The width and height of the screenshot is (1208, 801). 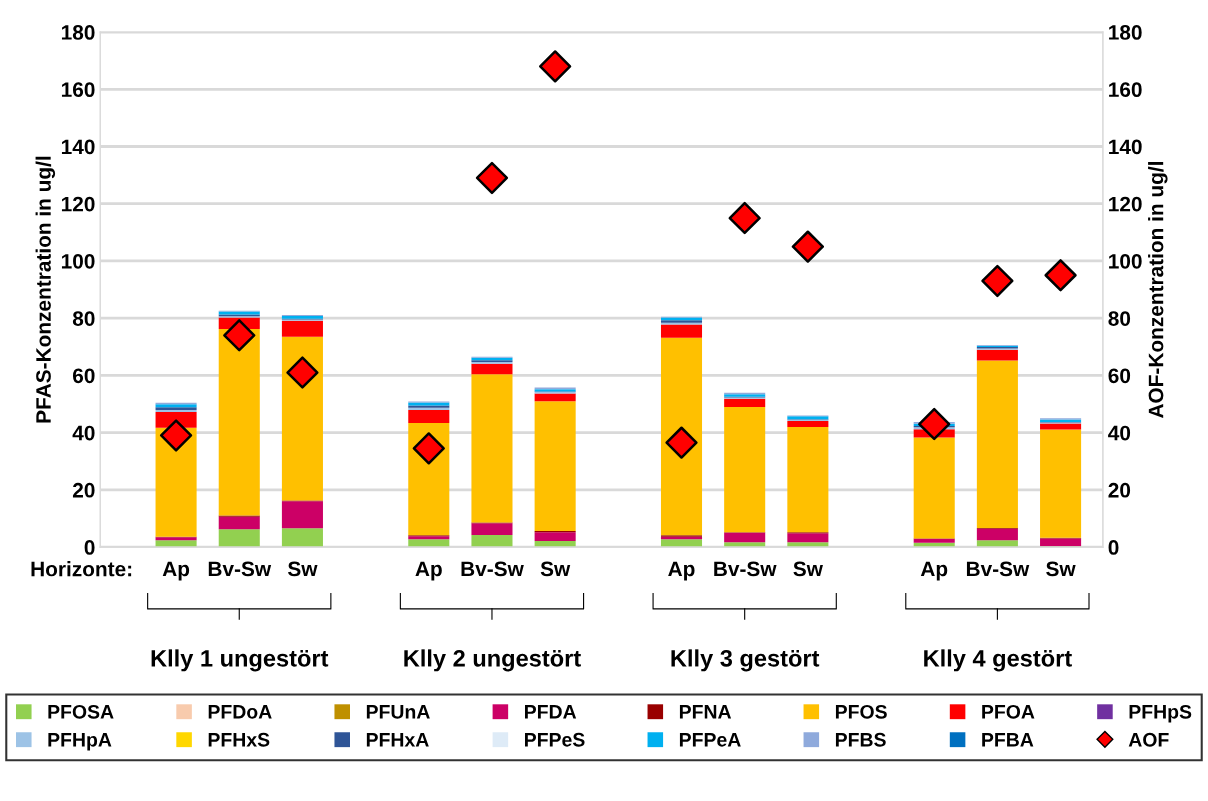 I want to click on legend-label: PFHpS, so click(x=1160, y=713).